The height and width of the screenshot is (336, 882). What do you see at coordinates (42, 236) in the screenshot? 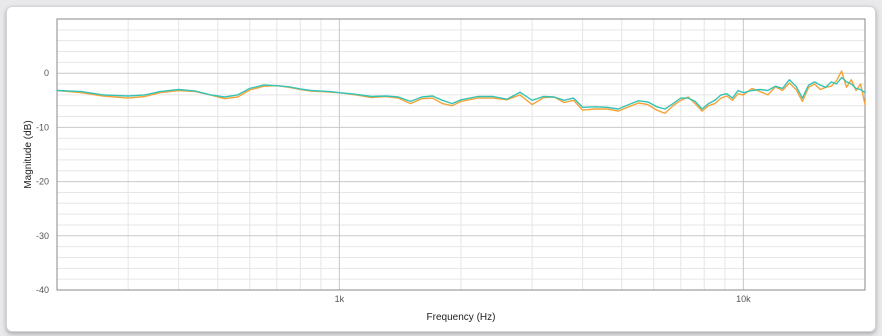
I see `y-tick-label: -30` at bounding box center [42, 236].